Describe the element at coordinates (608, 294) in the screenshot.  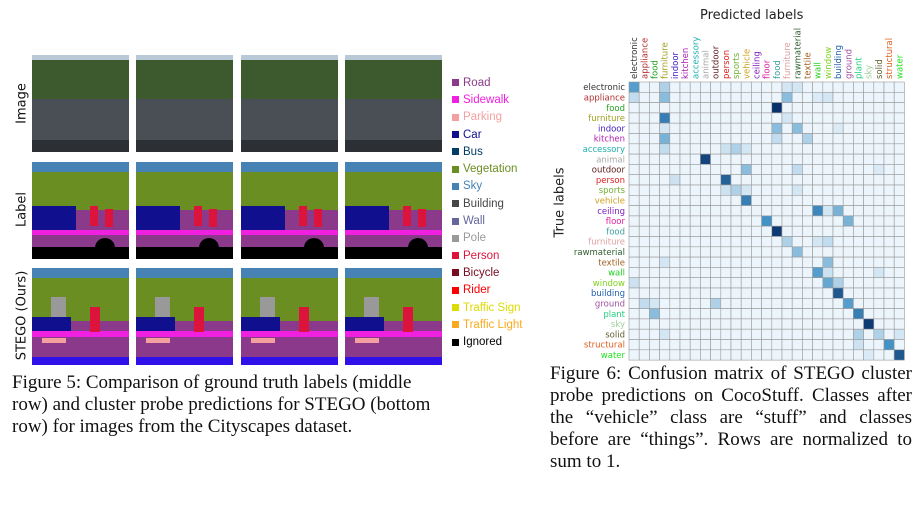
I see `y-tick-label: building` at that location.